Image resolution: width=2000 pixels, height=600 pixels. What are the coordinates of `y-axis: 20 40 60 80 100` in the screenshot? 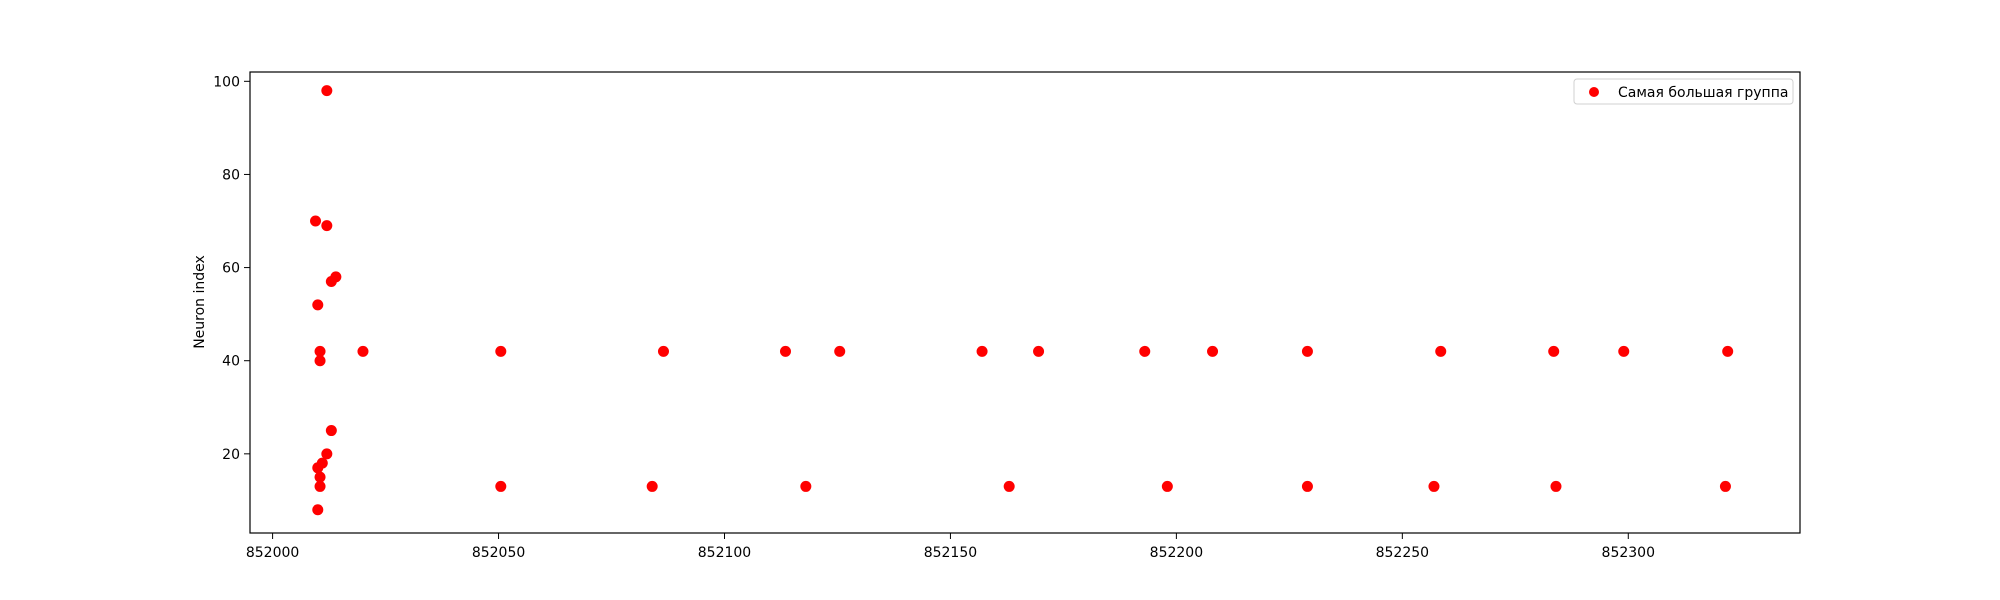 It's located at (231, 268).